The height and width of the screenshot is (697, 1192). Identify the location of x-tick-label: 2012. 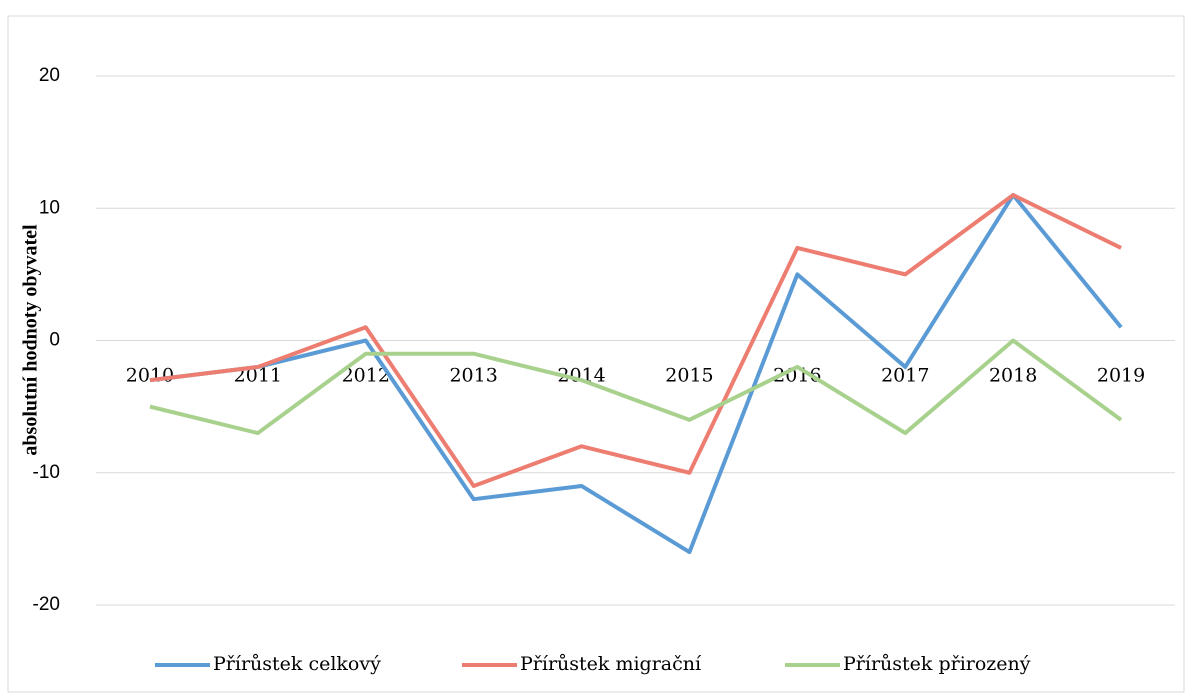
(366, 376).